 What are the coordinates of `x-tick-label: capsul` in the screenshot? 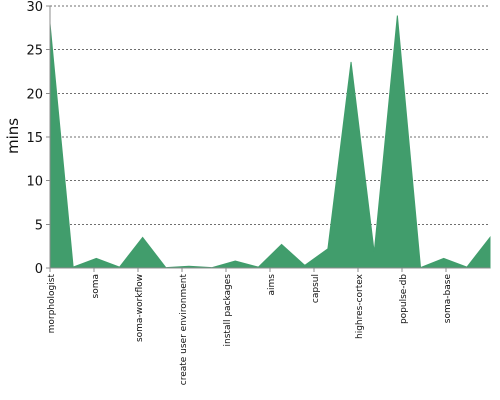 It's located at (316, 288).